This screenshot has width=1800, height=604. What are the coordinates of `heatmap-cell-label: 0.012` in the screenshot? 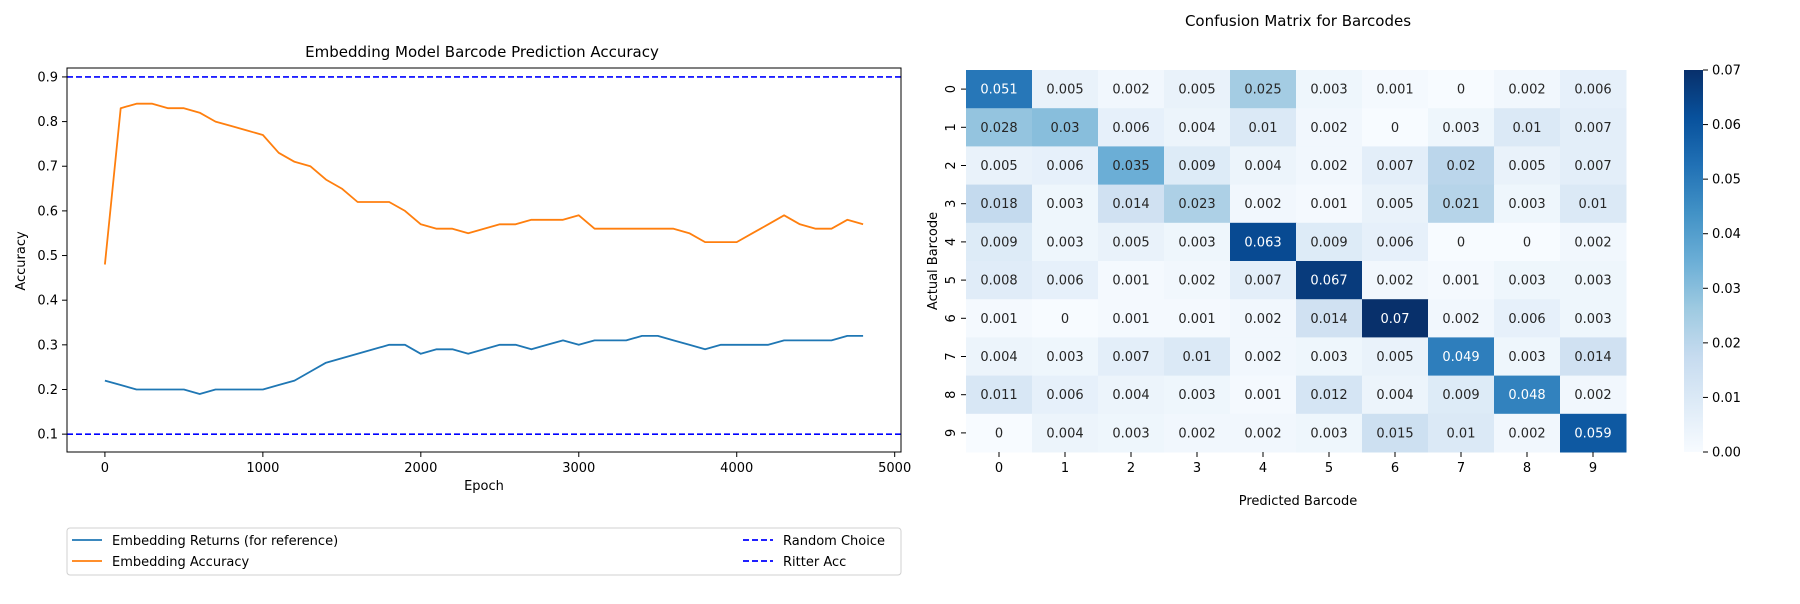 It's located at (1328, 395).